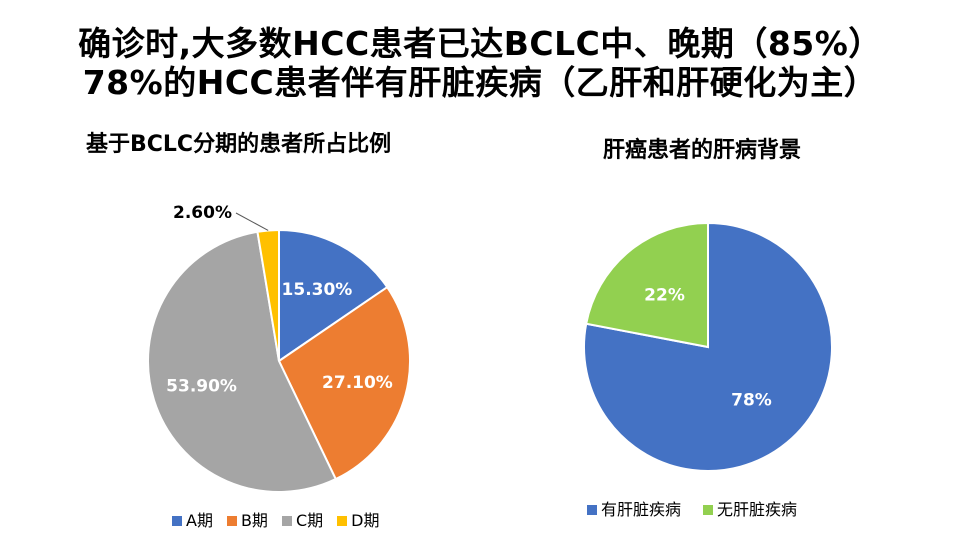 The height and width of the screenshot is (542, 960). Describe the element at coordinates (480, 43) in the screenshot. I see `headline-line-1: 确诊时,大多数HCC患者已达BCLC中、晚期（85%）` at that location.